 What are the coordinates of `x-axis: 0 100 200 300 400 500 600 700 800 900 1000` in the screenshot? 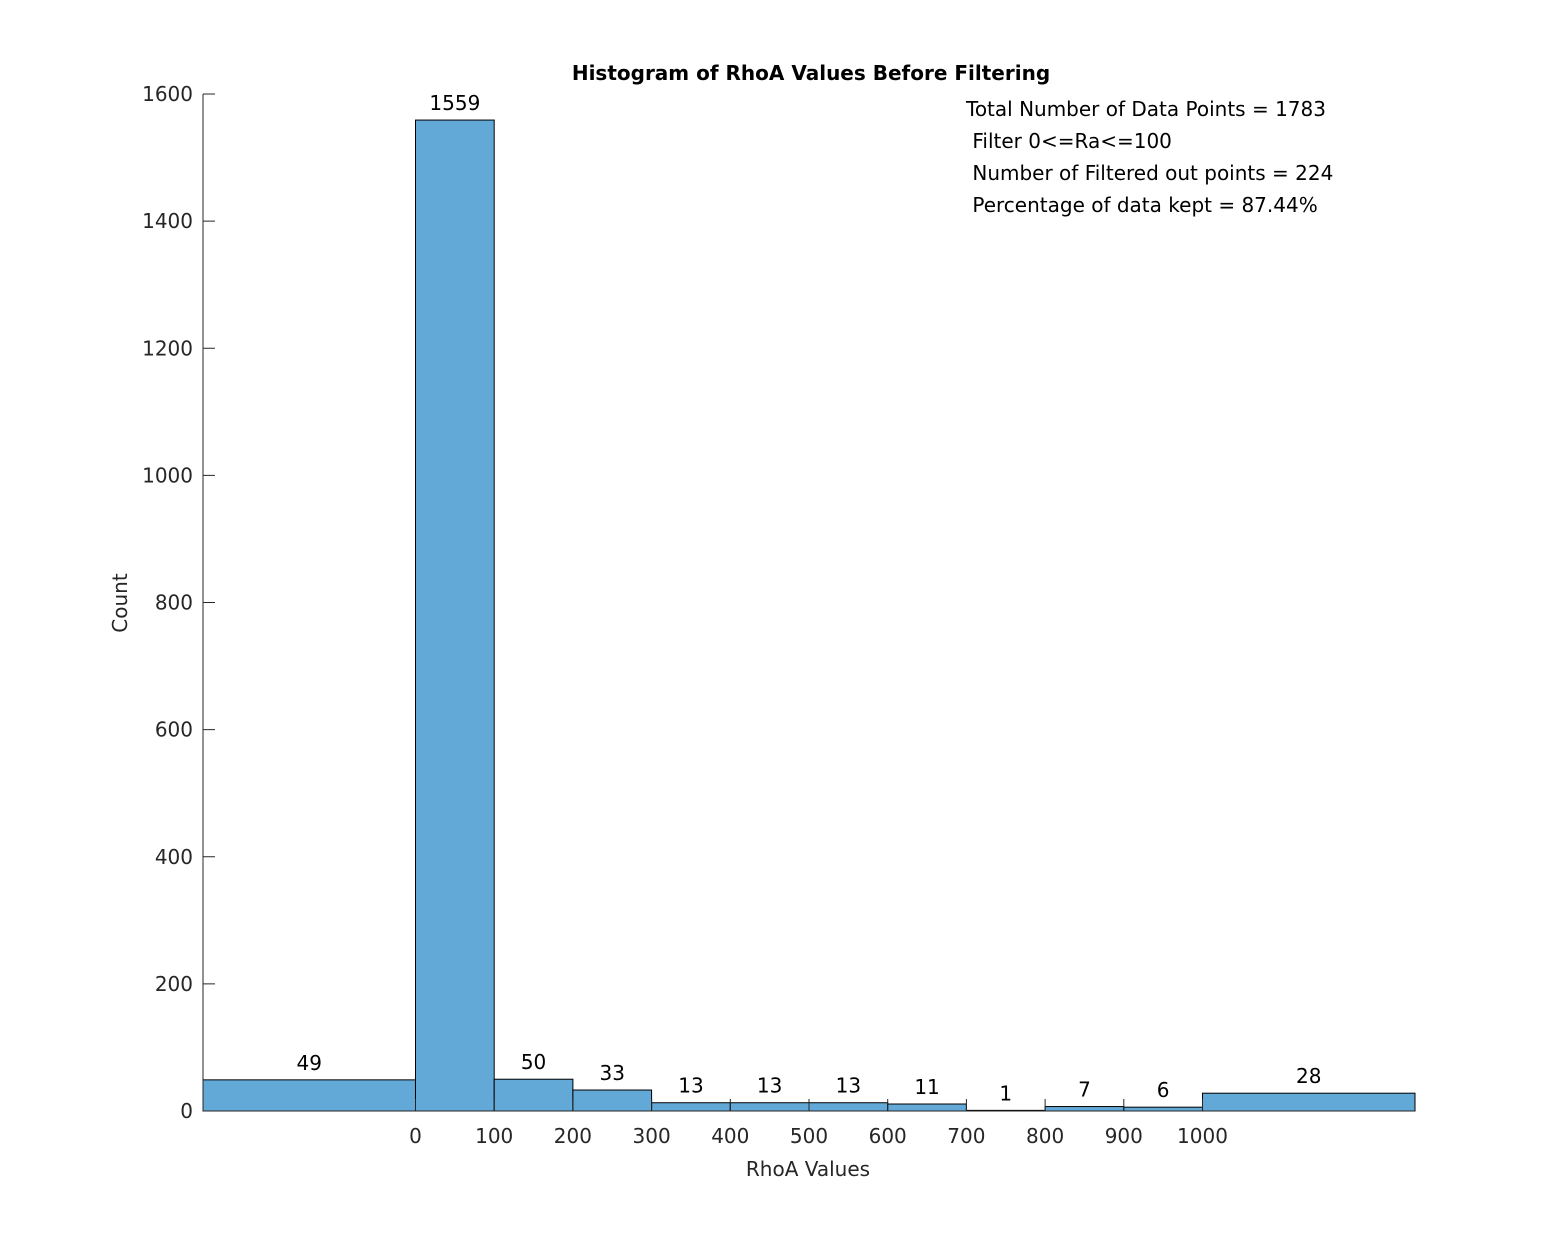 It's located at (809, 1123).